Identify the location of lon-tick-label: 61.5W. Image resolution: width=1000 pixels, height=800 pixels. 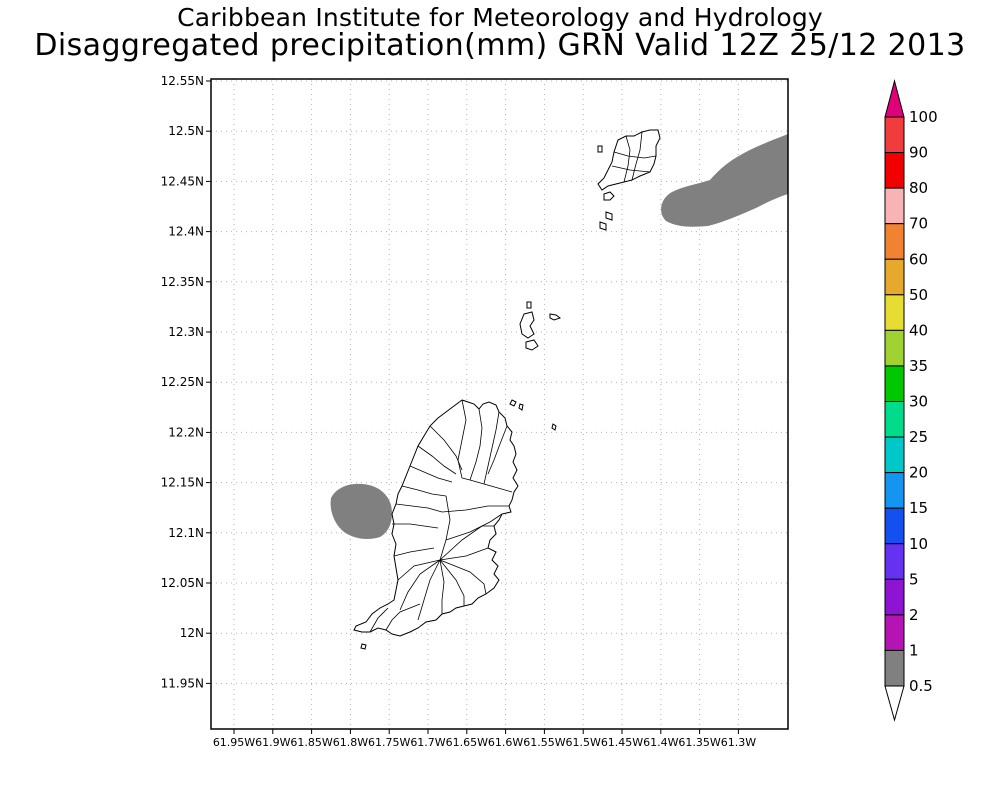
(583, 742).